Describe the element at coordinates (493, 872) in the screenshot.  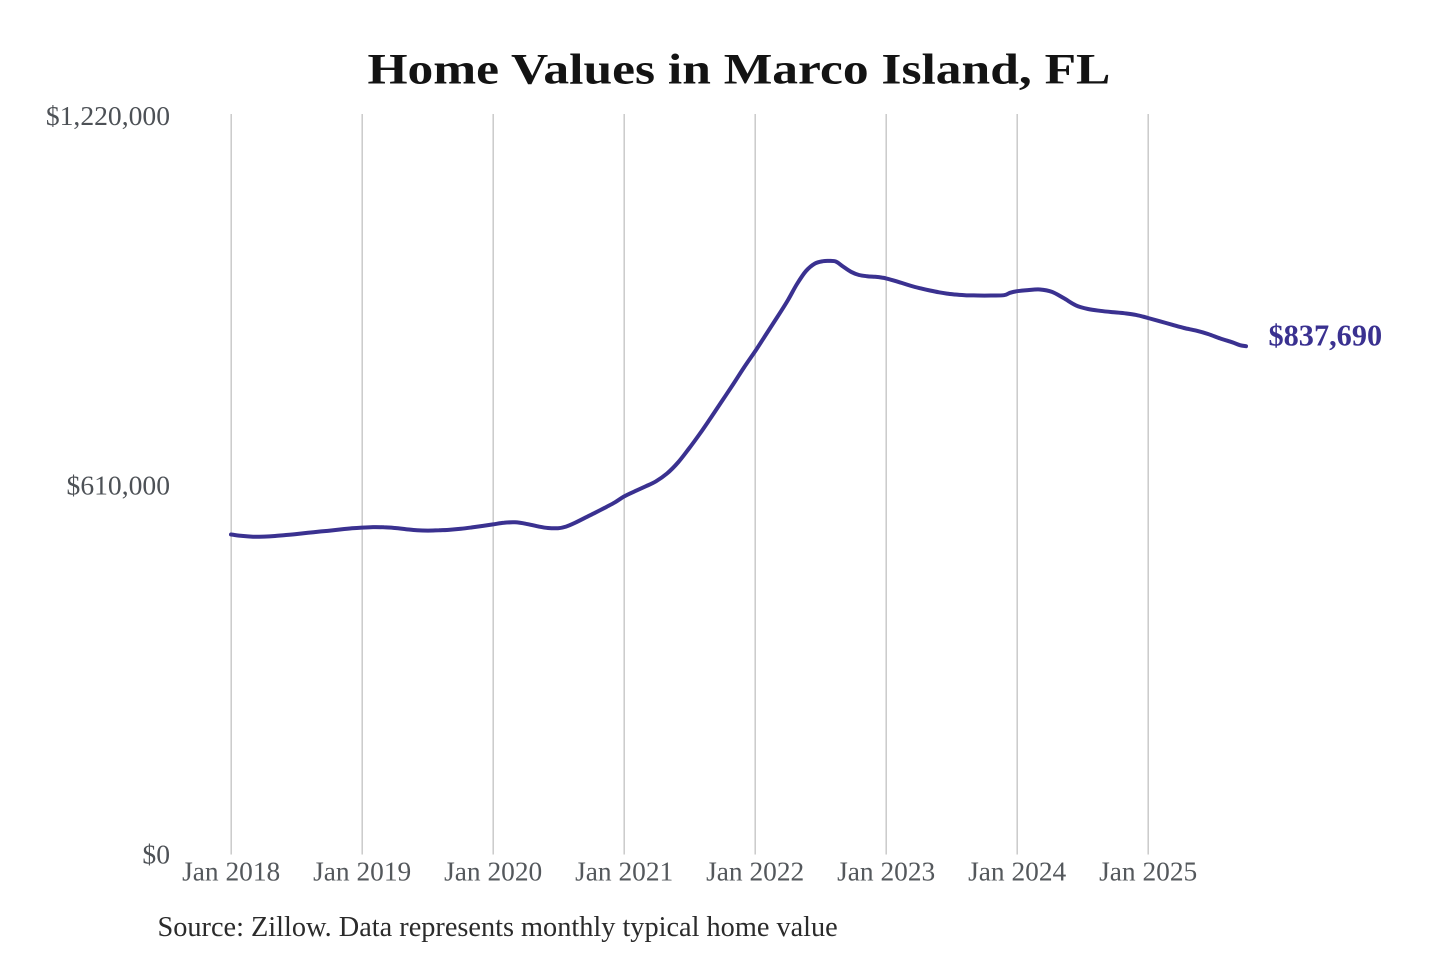
I see `svg-text: Jan 2020` at that location.